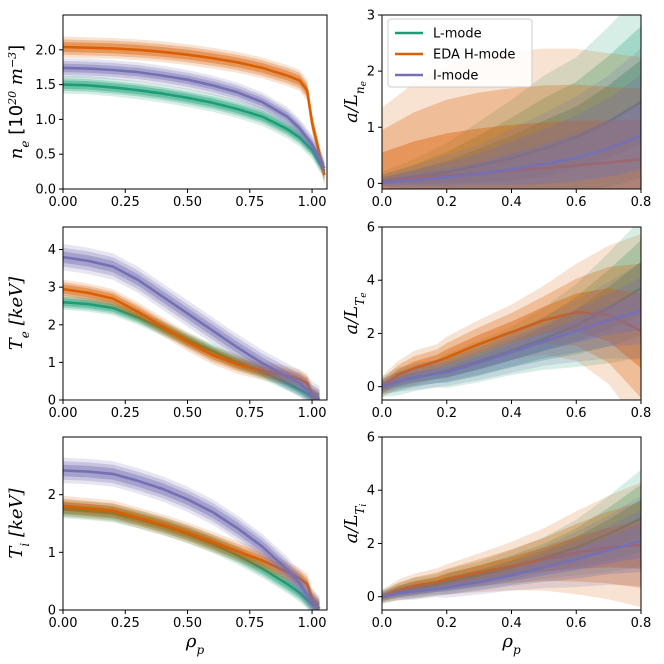 This screenshot has width=664, height=664. Describe the element at coordinates (187, 413) in the screenshot. I see `x-tick-label: 0.50` at that location.